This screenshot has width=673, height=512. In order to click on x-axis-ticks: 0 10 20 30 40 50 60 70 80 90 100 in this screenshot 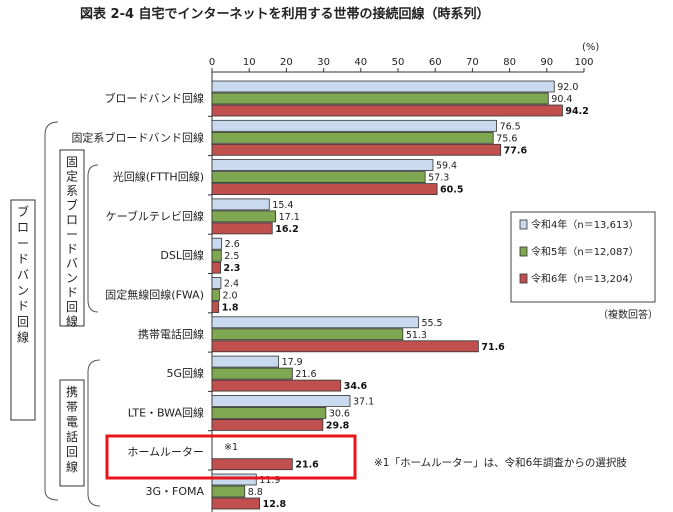, I will do `click(401, 65)`.